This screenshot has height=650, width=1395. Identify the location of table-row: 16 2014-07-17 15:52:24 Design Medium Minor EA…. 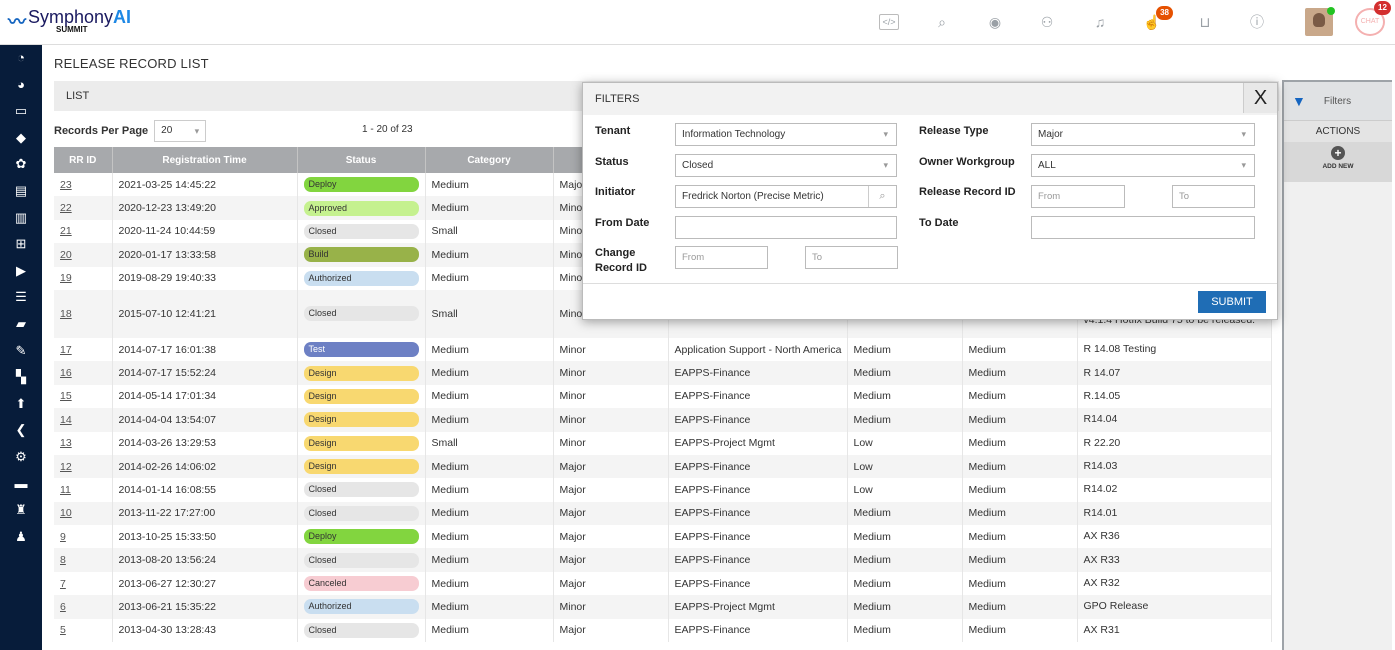
(663, 373).